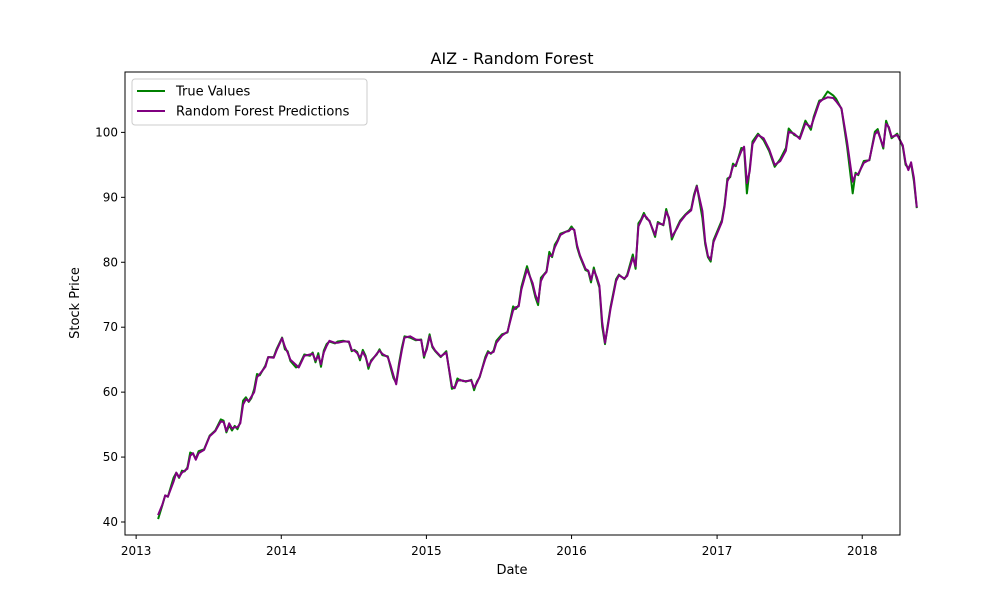 The image size is (1000, 604). I want to click on x-axis-ticks: 2013 2014 2015 2016 2017 2018, so click(499, 546).